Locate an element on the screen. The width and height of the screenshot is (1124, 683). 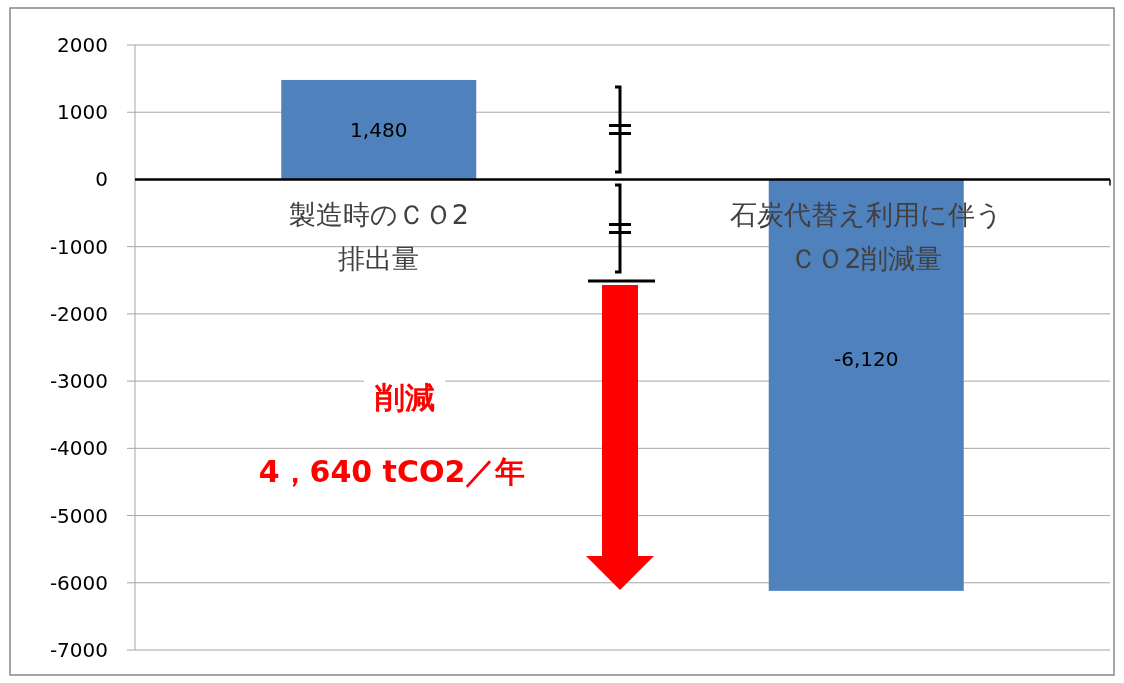
data-label: -6,120 is located at coordinates (866, 359).